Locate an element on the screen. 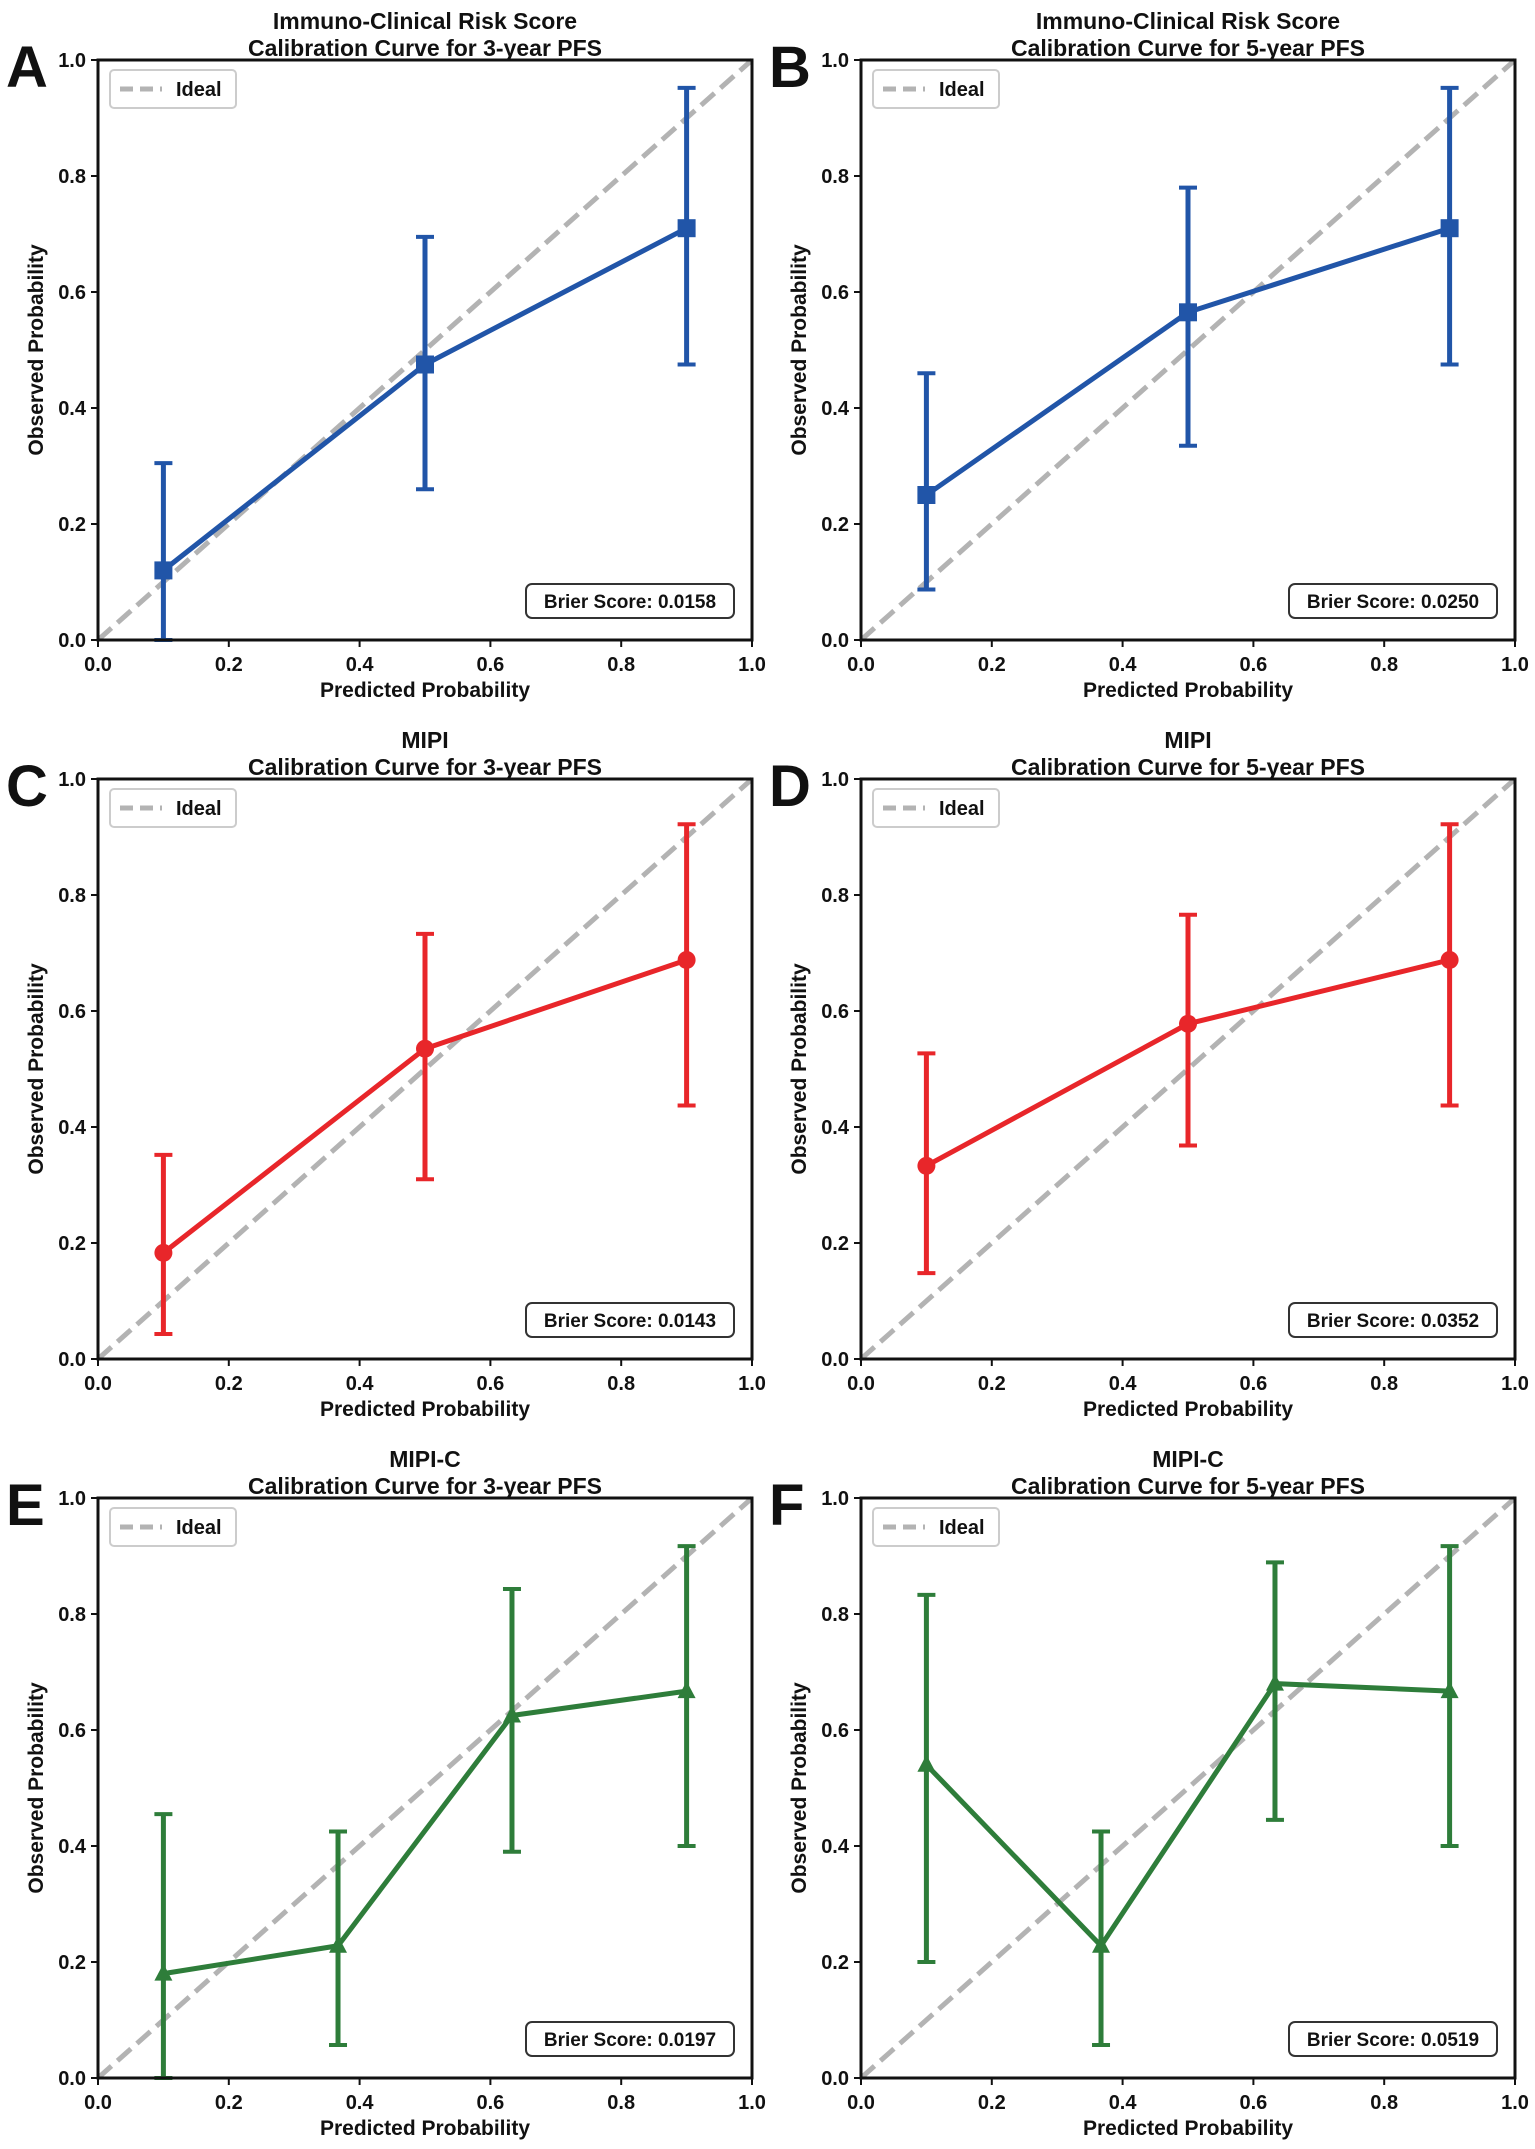 This screenshot has width=1535, height=2149. panel-label: F is located at coordinates (786, 1505).